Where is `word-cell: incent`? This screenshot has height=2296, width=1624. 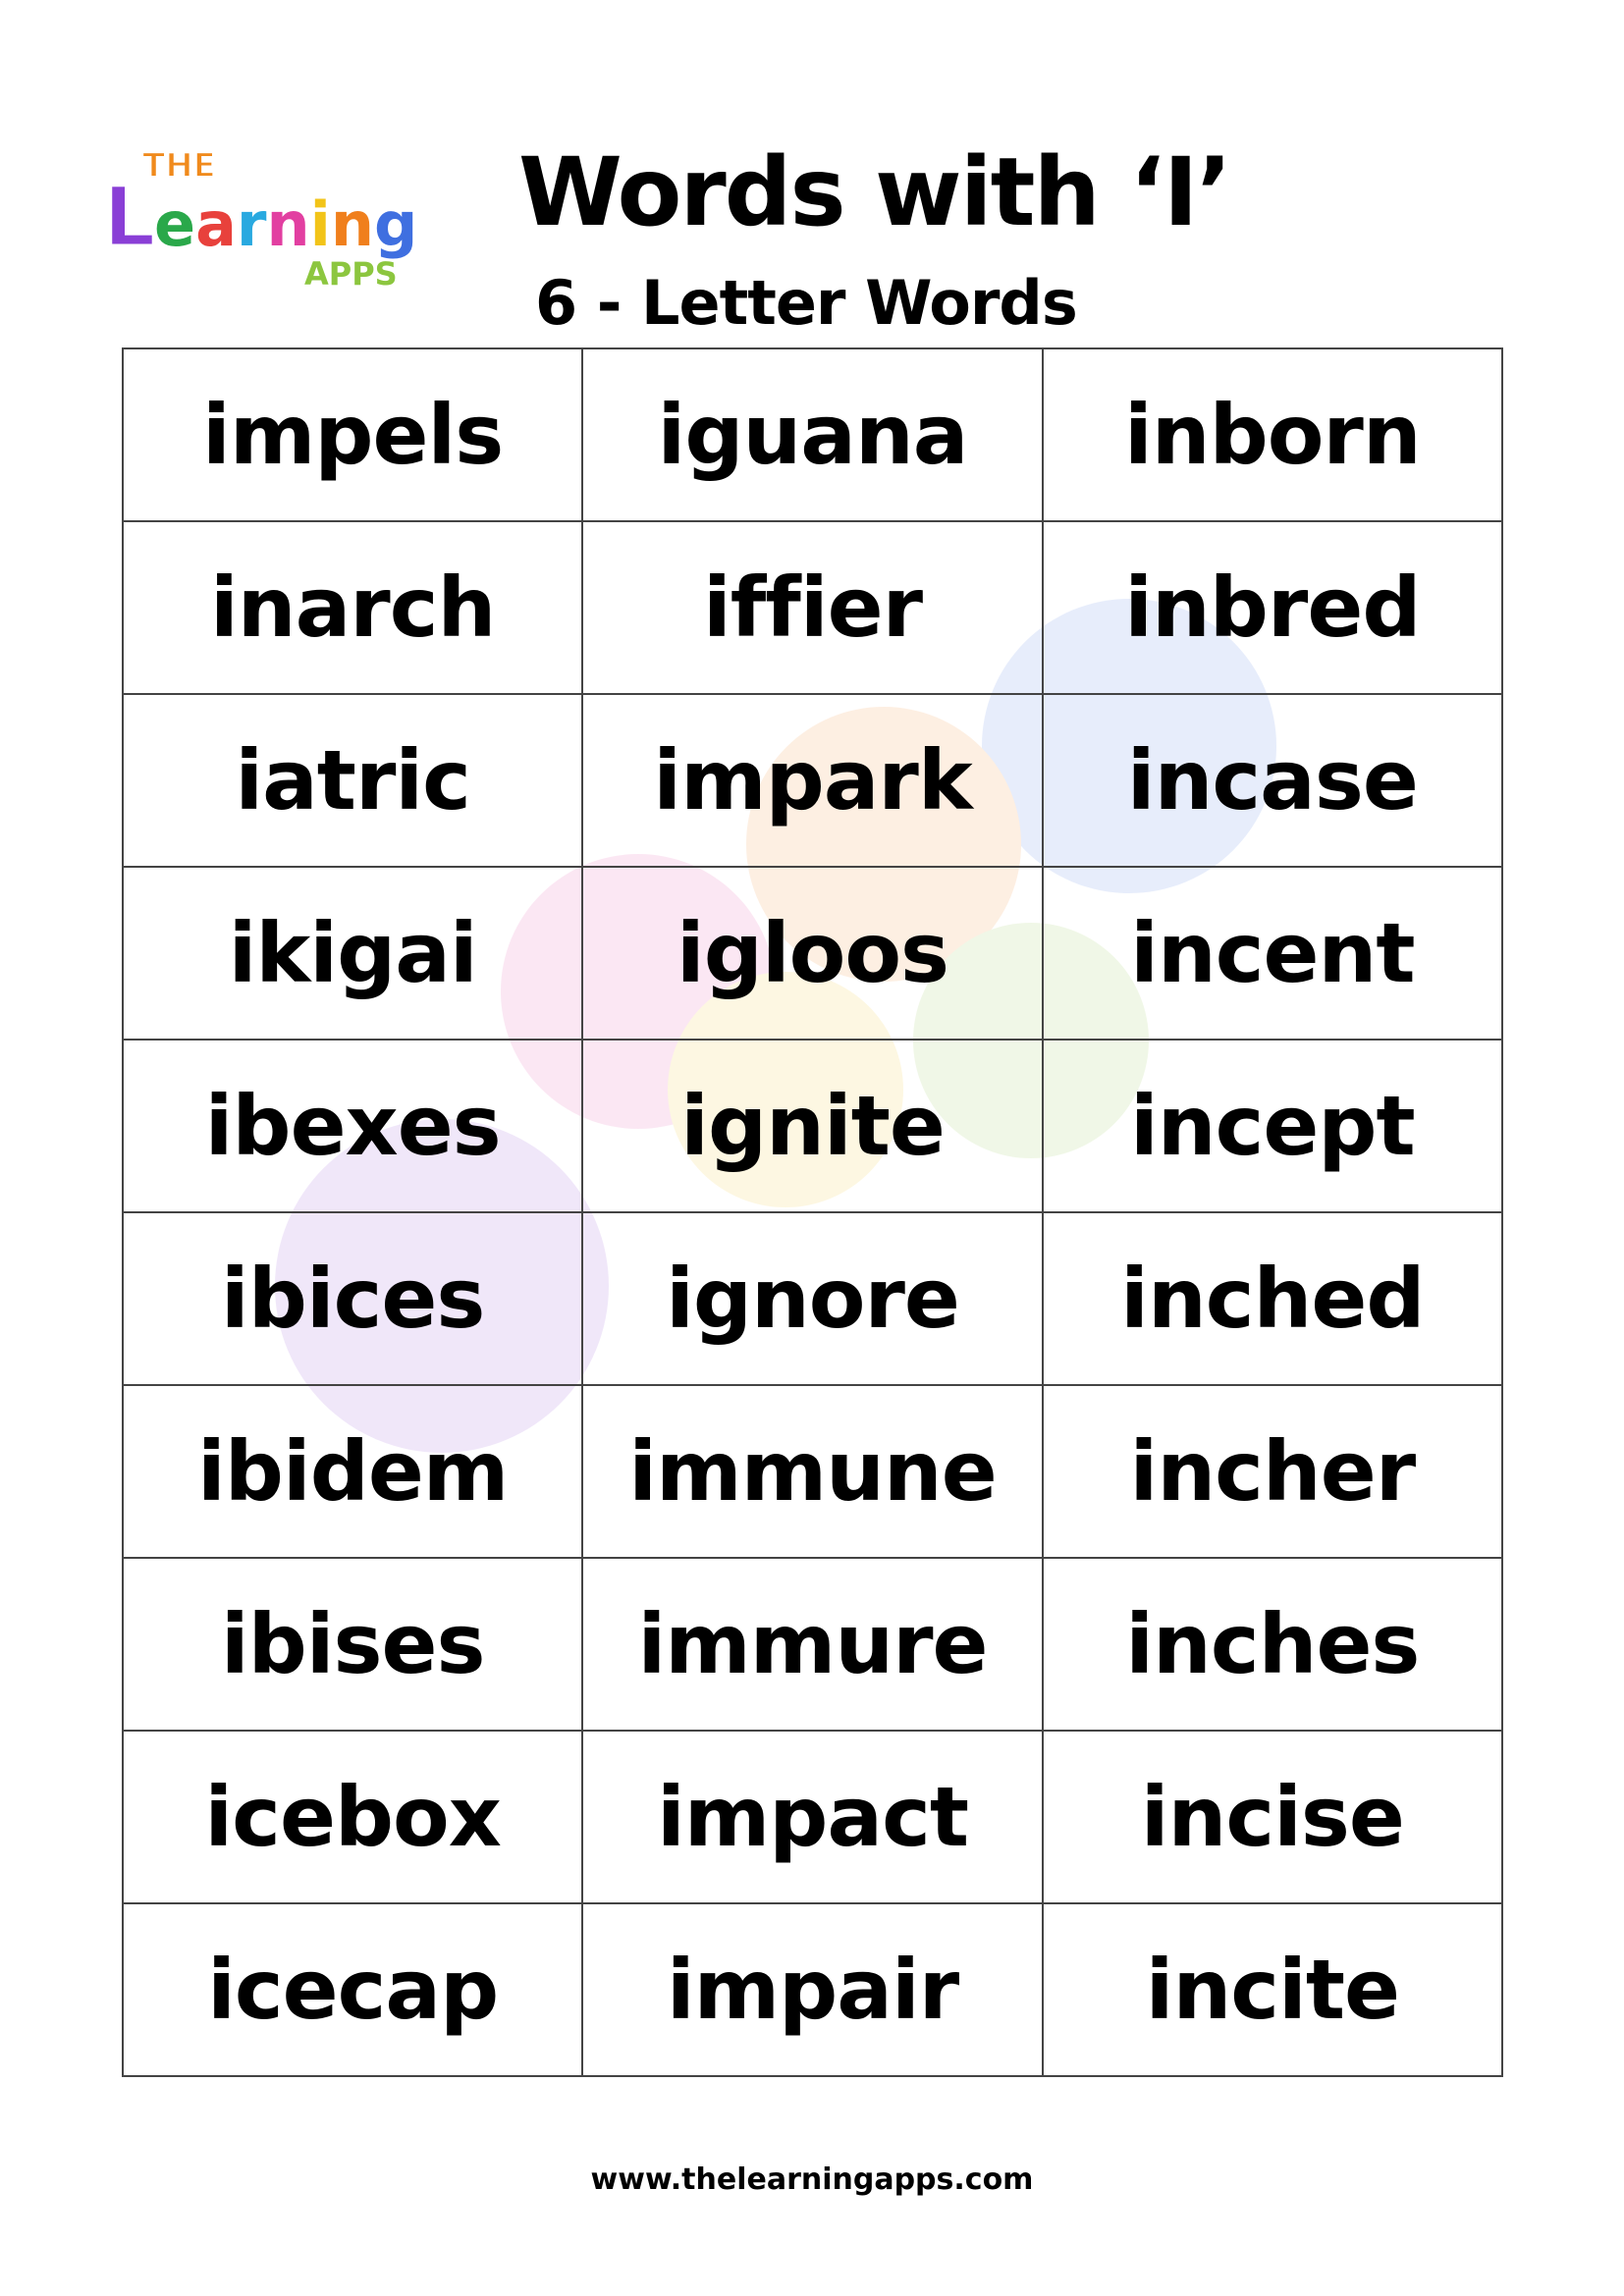 word-cell: incent is located at coordinates (1272, 953).